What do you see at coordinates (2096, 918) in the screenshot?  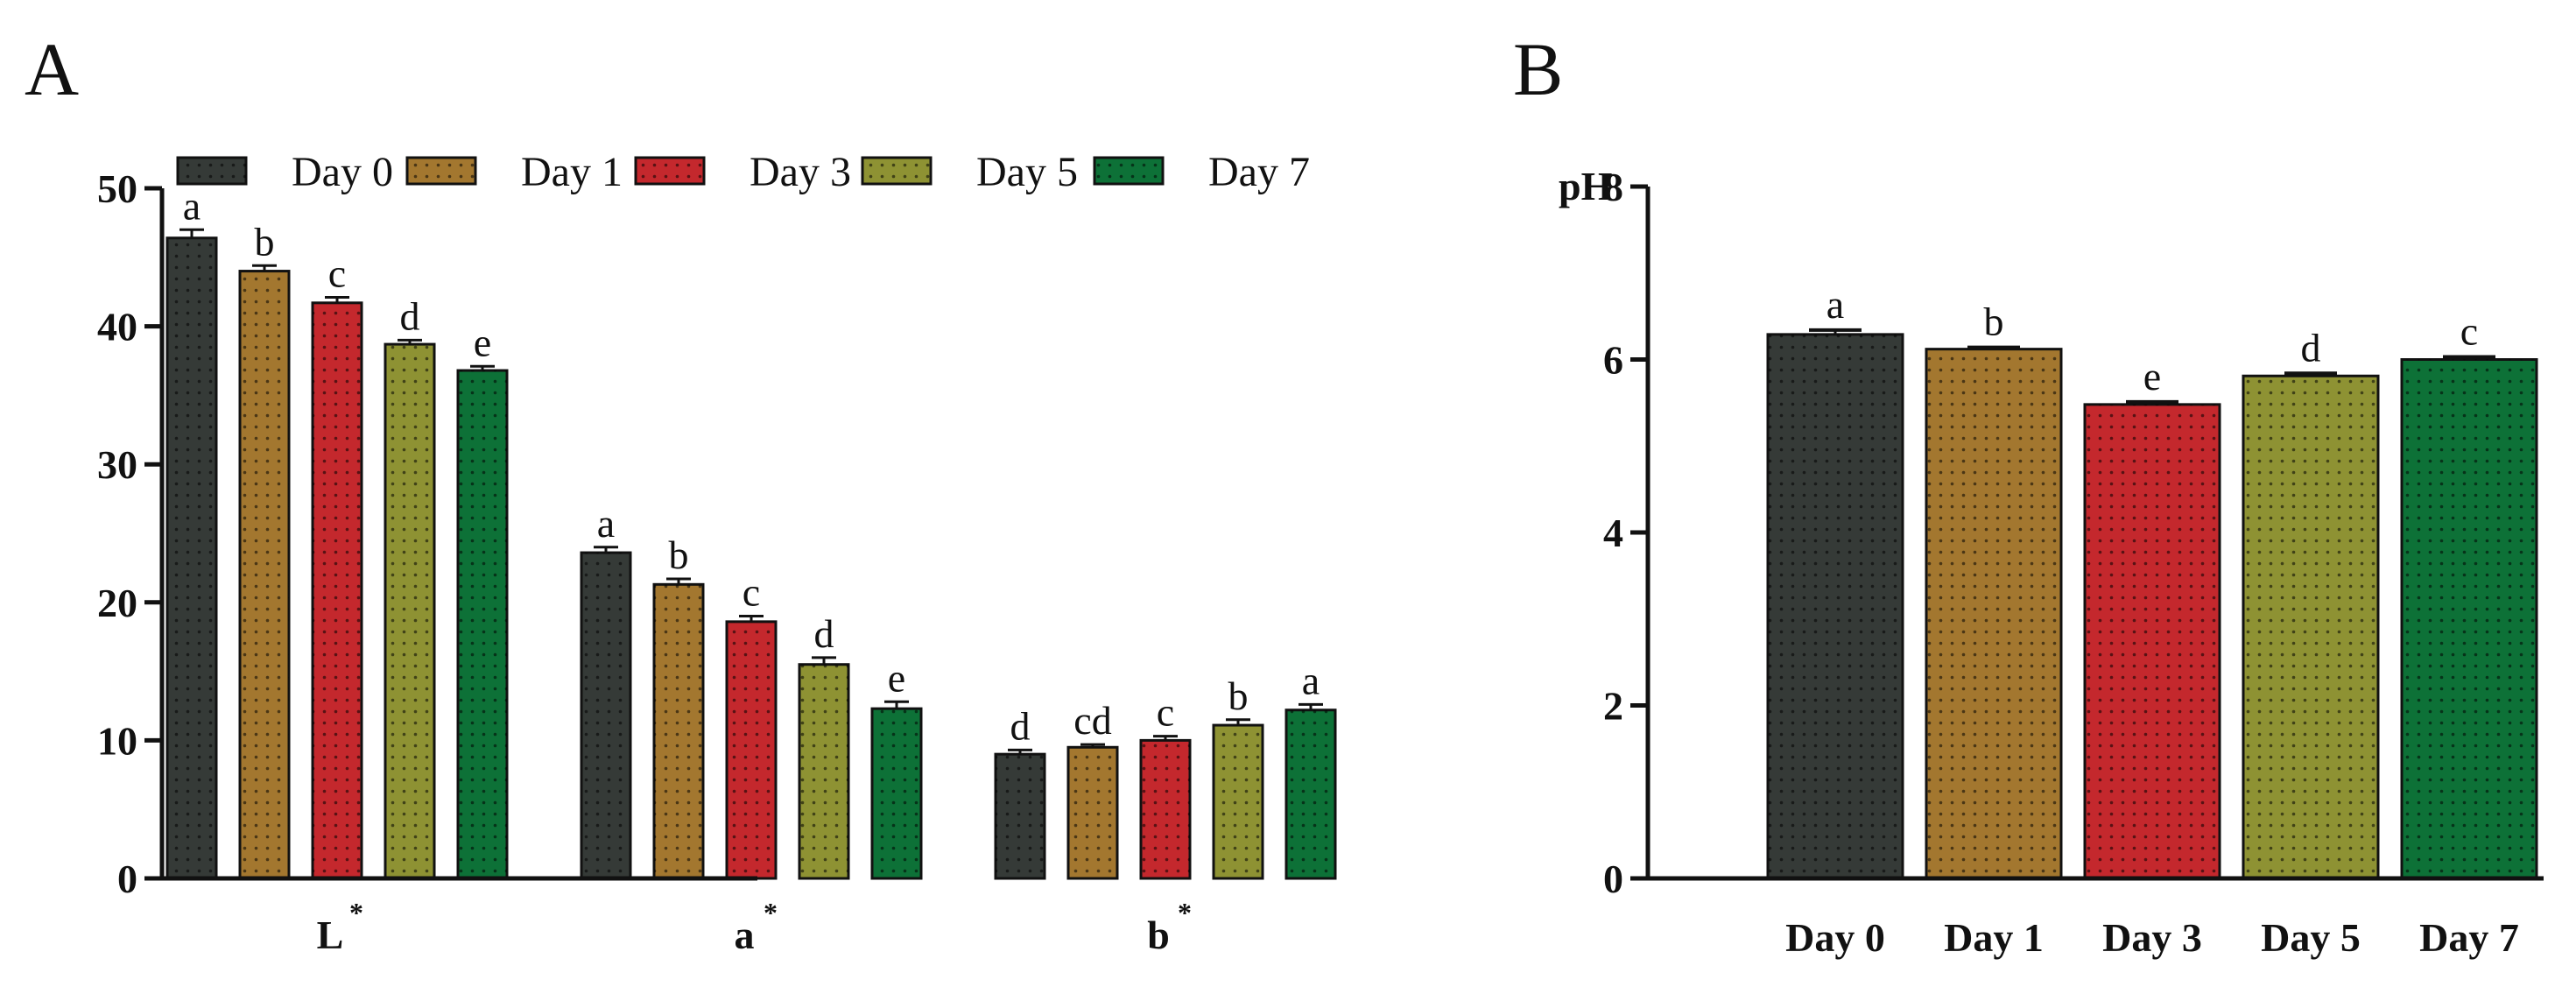 I see `panel-b-x-axis: Day 0 Day 1 Day 3 Day 5 Day 7` at bounding box center [2096, 918].